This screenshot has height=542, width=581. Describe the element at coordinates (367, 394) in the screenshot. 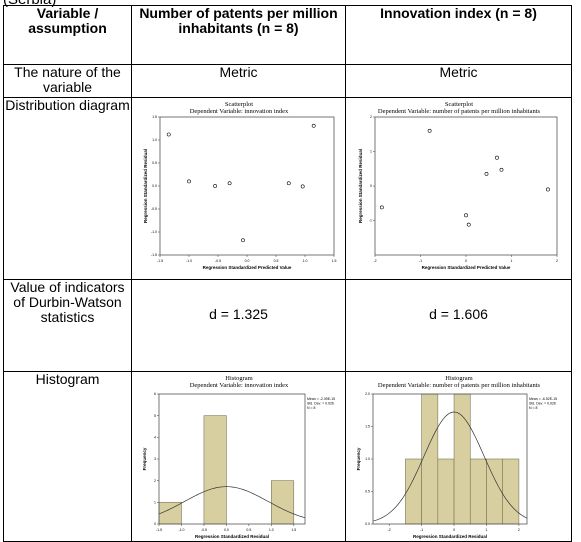

I see `y-tick-label: 2.0` at that location.